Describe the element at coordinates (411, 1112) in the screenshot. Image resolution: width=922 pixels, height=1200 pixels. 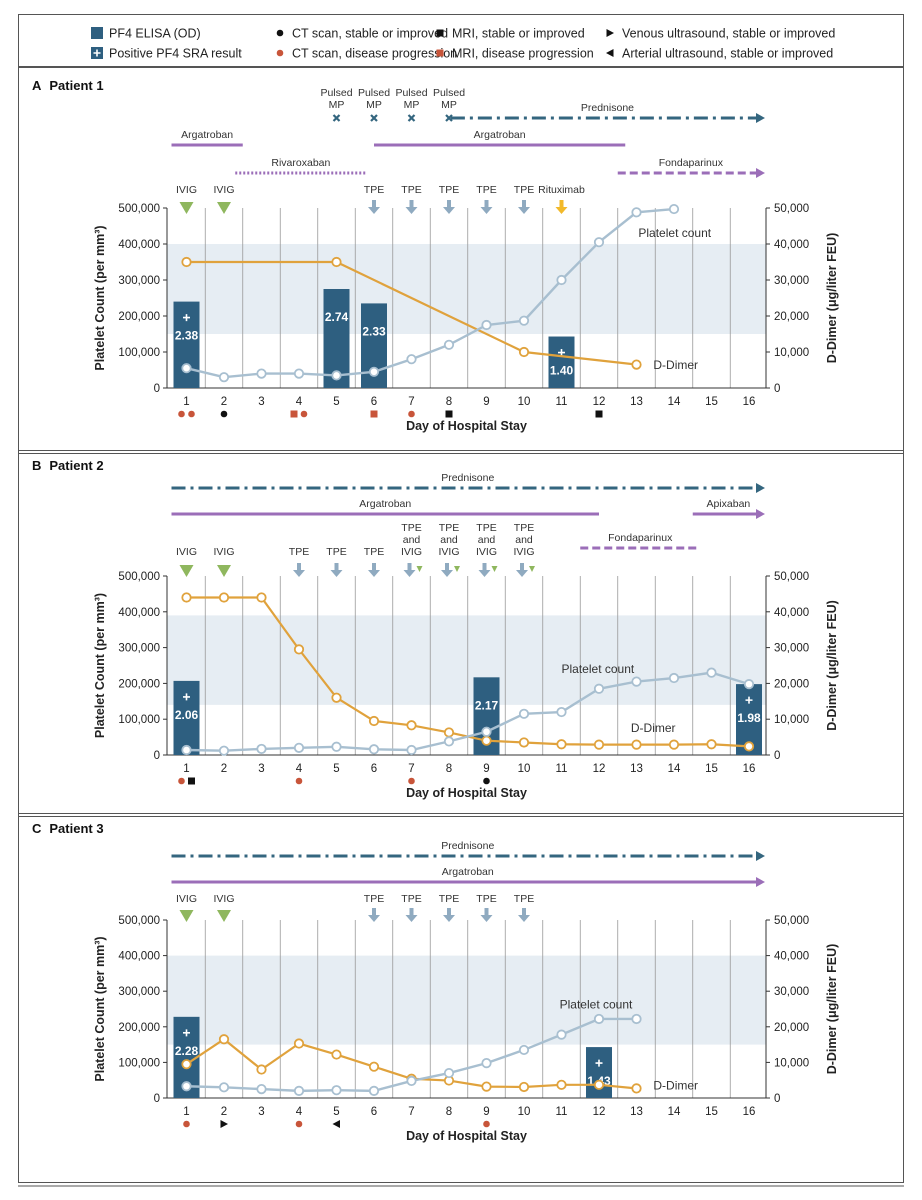
I see `x-tick-label: 7` at that location.